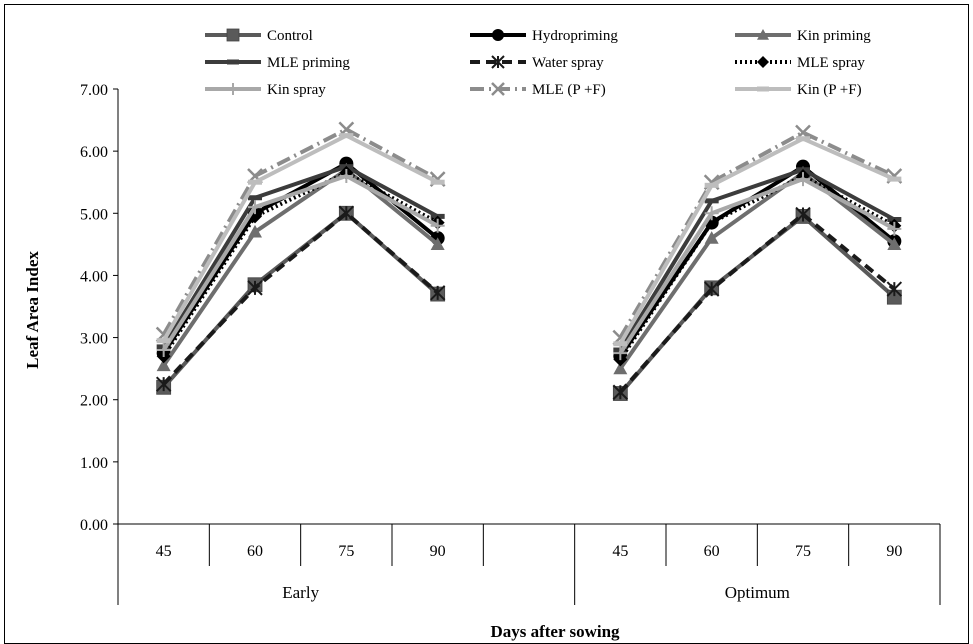  What do you see at coordinates (94, 152) in the screenshot?
I see `y-tick-label: 6.00` at bounding box center [94, 152].